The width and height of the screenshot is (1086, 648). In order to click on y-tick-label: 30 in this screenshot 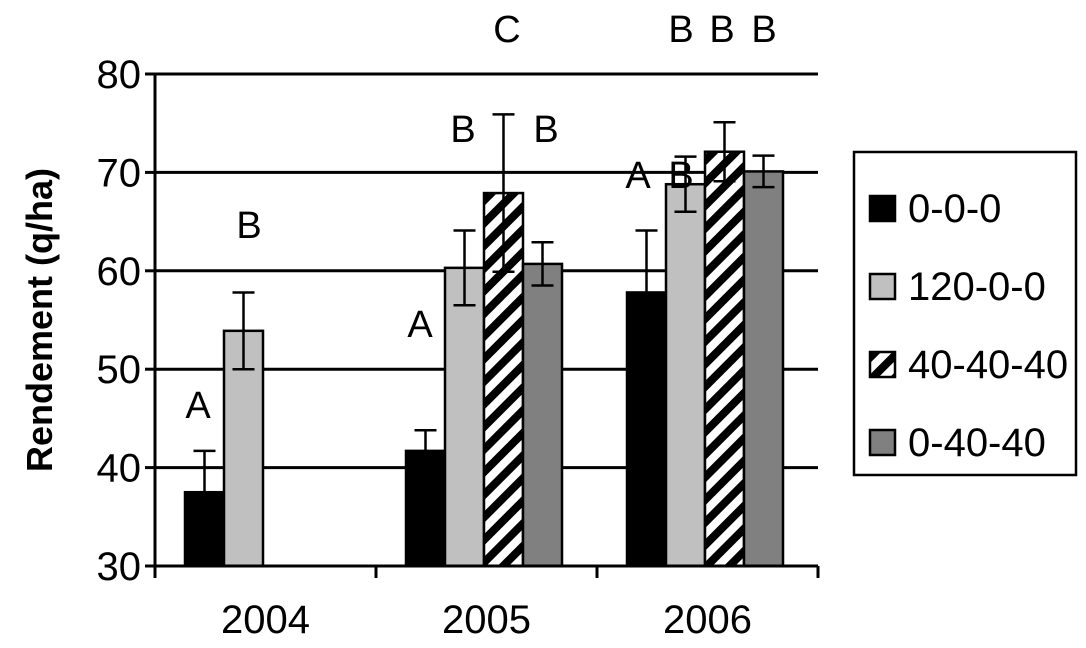, I will do `click(119, 567)`.